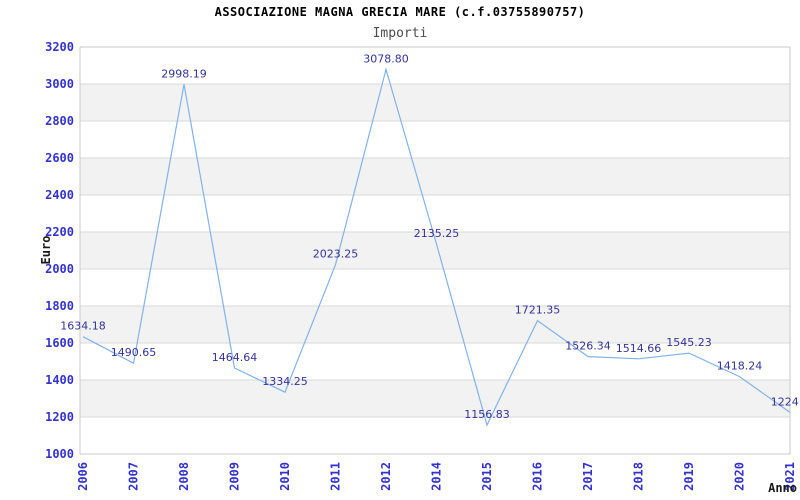 The image size is (800, 500). Describe the element at coordinates (588, 476) in the screenshot. I see `x-tick-label: 2017` at that location.